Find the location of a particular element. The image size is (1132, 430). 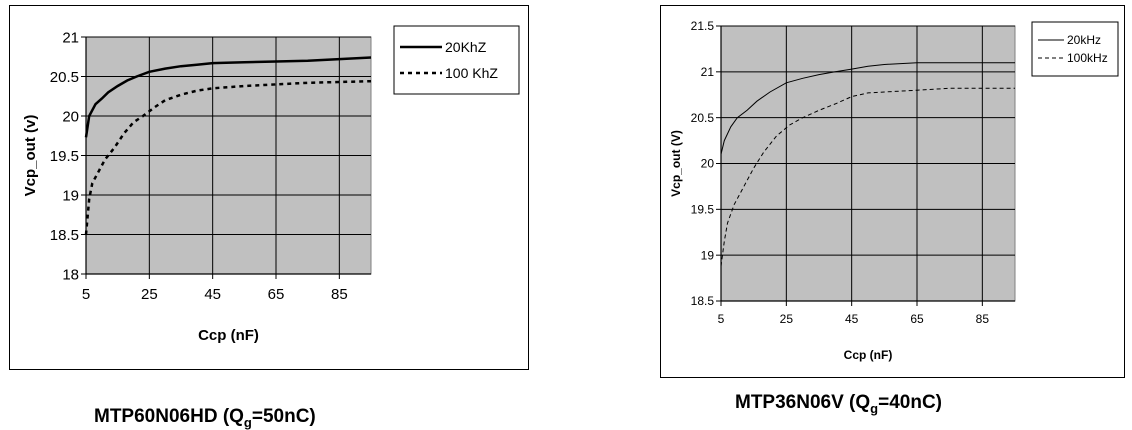

caption-tail: =40nC) is located at coordinates (910, 402).